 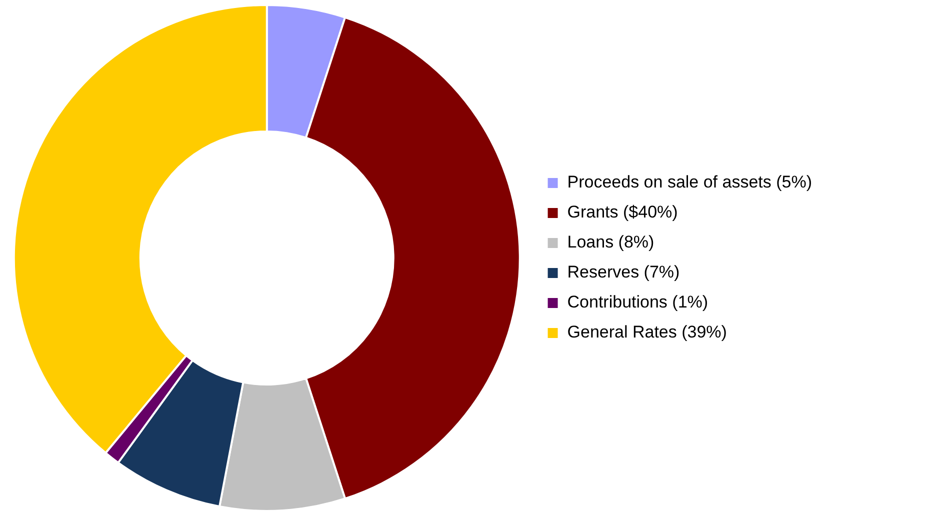 I want to click on legend-label: Loans (8%), so click(x=610, y=242).